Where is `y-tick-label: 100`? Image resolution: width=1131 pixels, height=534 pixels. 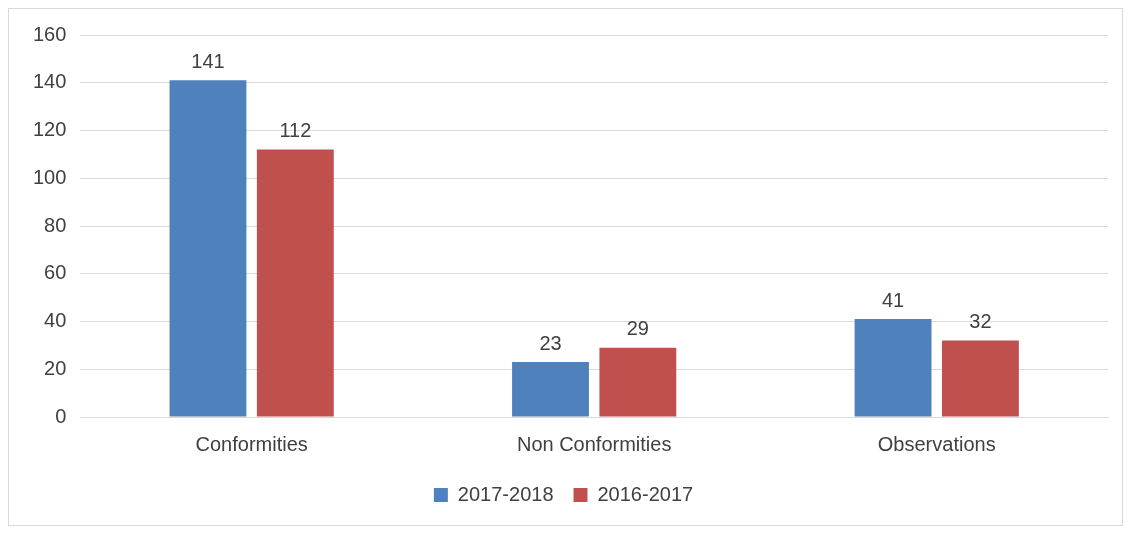
y-tick-label: 100 is located at coordinates (49, 176).